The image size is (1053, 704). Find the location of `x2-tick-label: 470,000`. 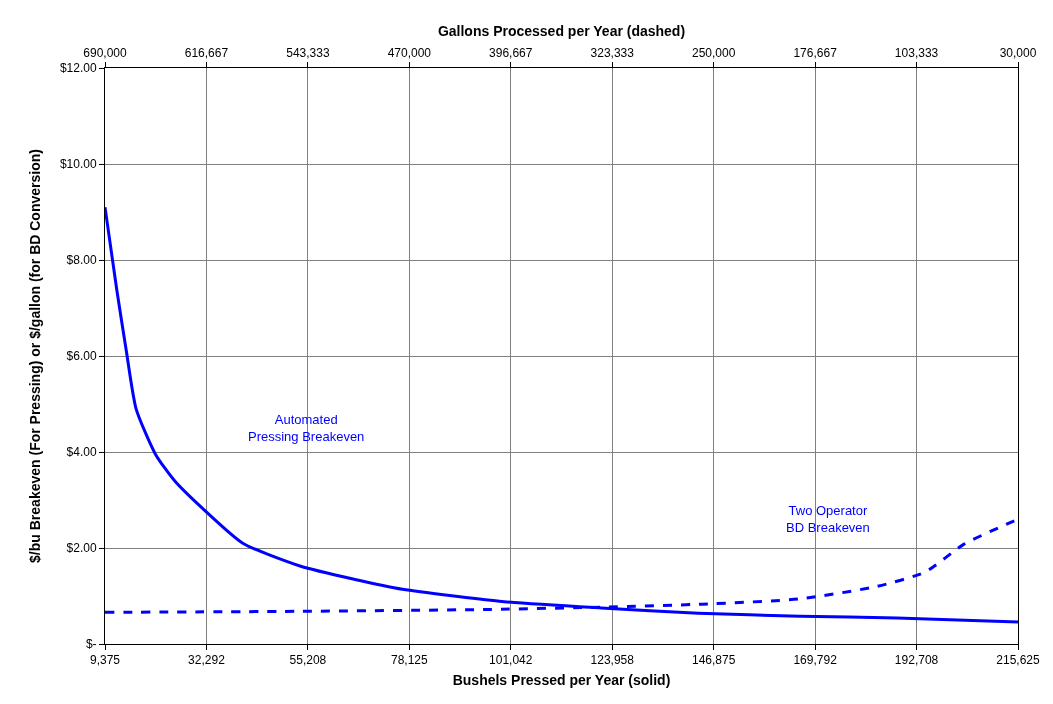

x2-tick-label: 470,000 is located at coordinates (409, 53).